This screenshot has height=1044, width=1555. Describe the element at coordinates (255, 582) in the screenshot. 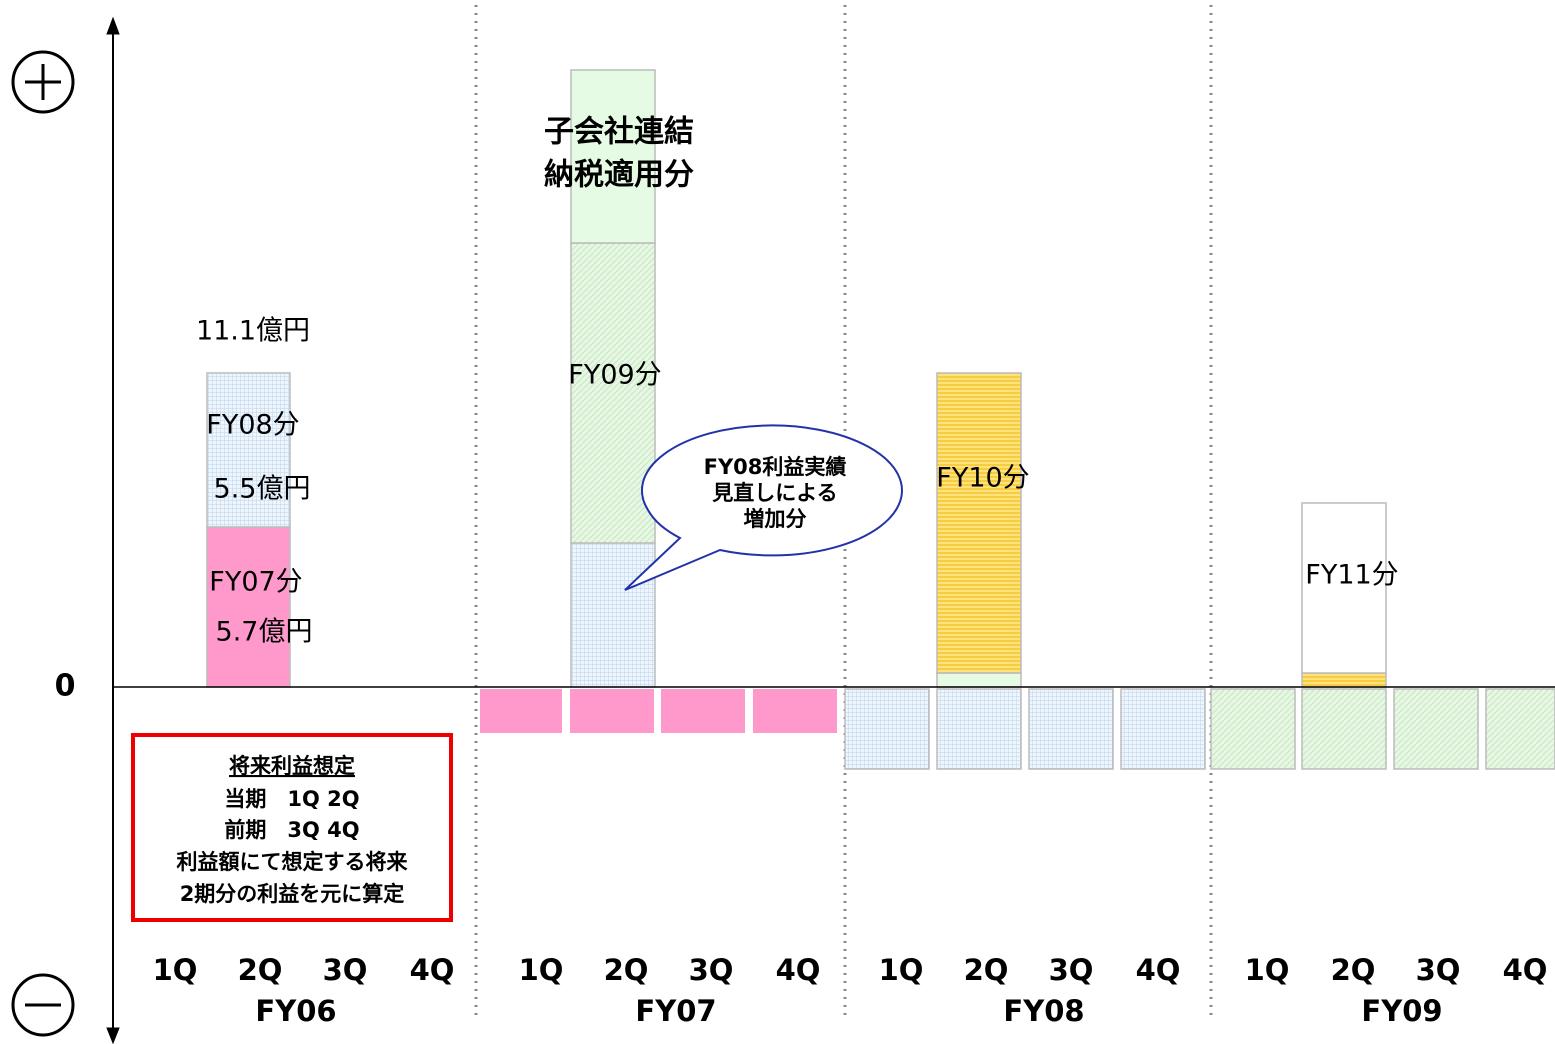

I see `annotation: FY07分` at that location.